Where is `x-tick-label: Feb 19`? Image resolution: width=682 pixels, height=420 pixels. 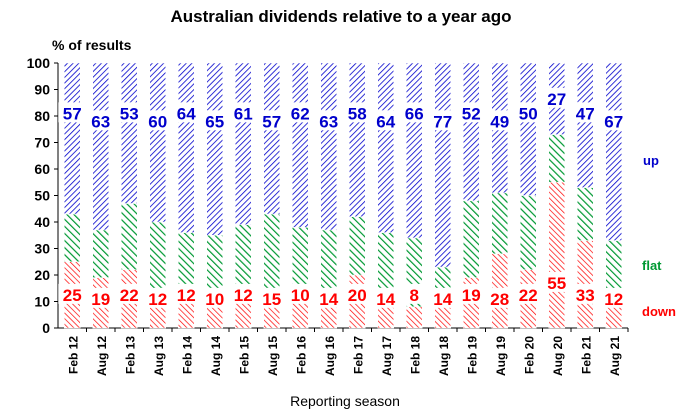 x-tick-label: Feb 19 is located at coordinates (472, 355).